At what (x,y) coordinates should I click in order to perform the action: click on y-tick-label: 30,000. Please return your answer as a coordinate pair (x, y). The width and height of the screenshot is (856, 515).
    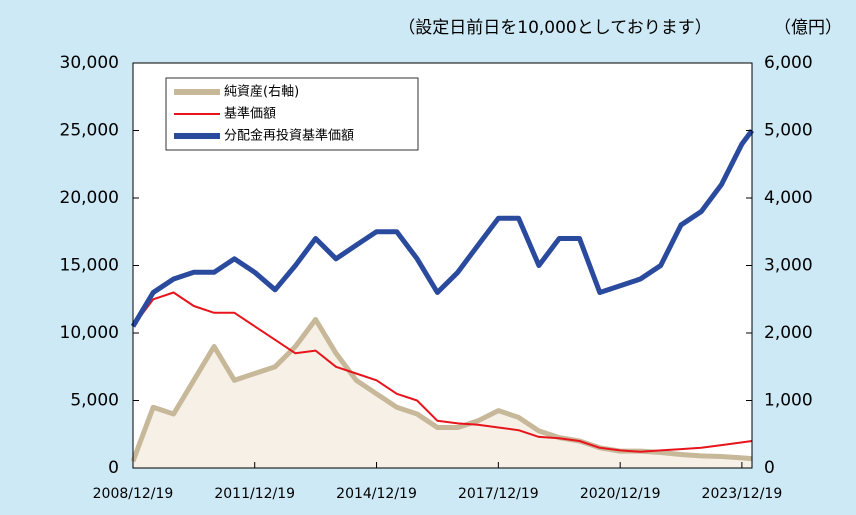
    Looking at the image, I should click on (89, 63).